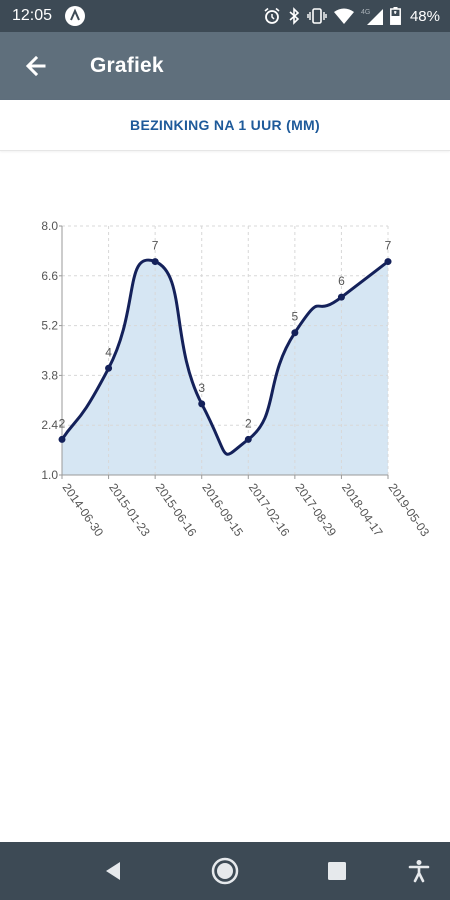  What do you see at coordinates (409, 510) in the screenshot?
I see `x-tick-label: 2019-05-03` at bounding box center [409, 510].